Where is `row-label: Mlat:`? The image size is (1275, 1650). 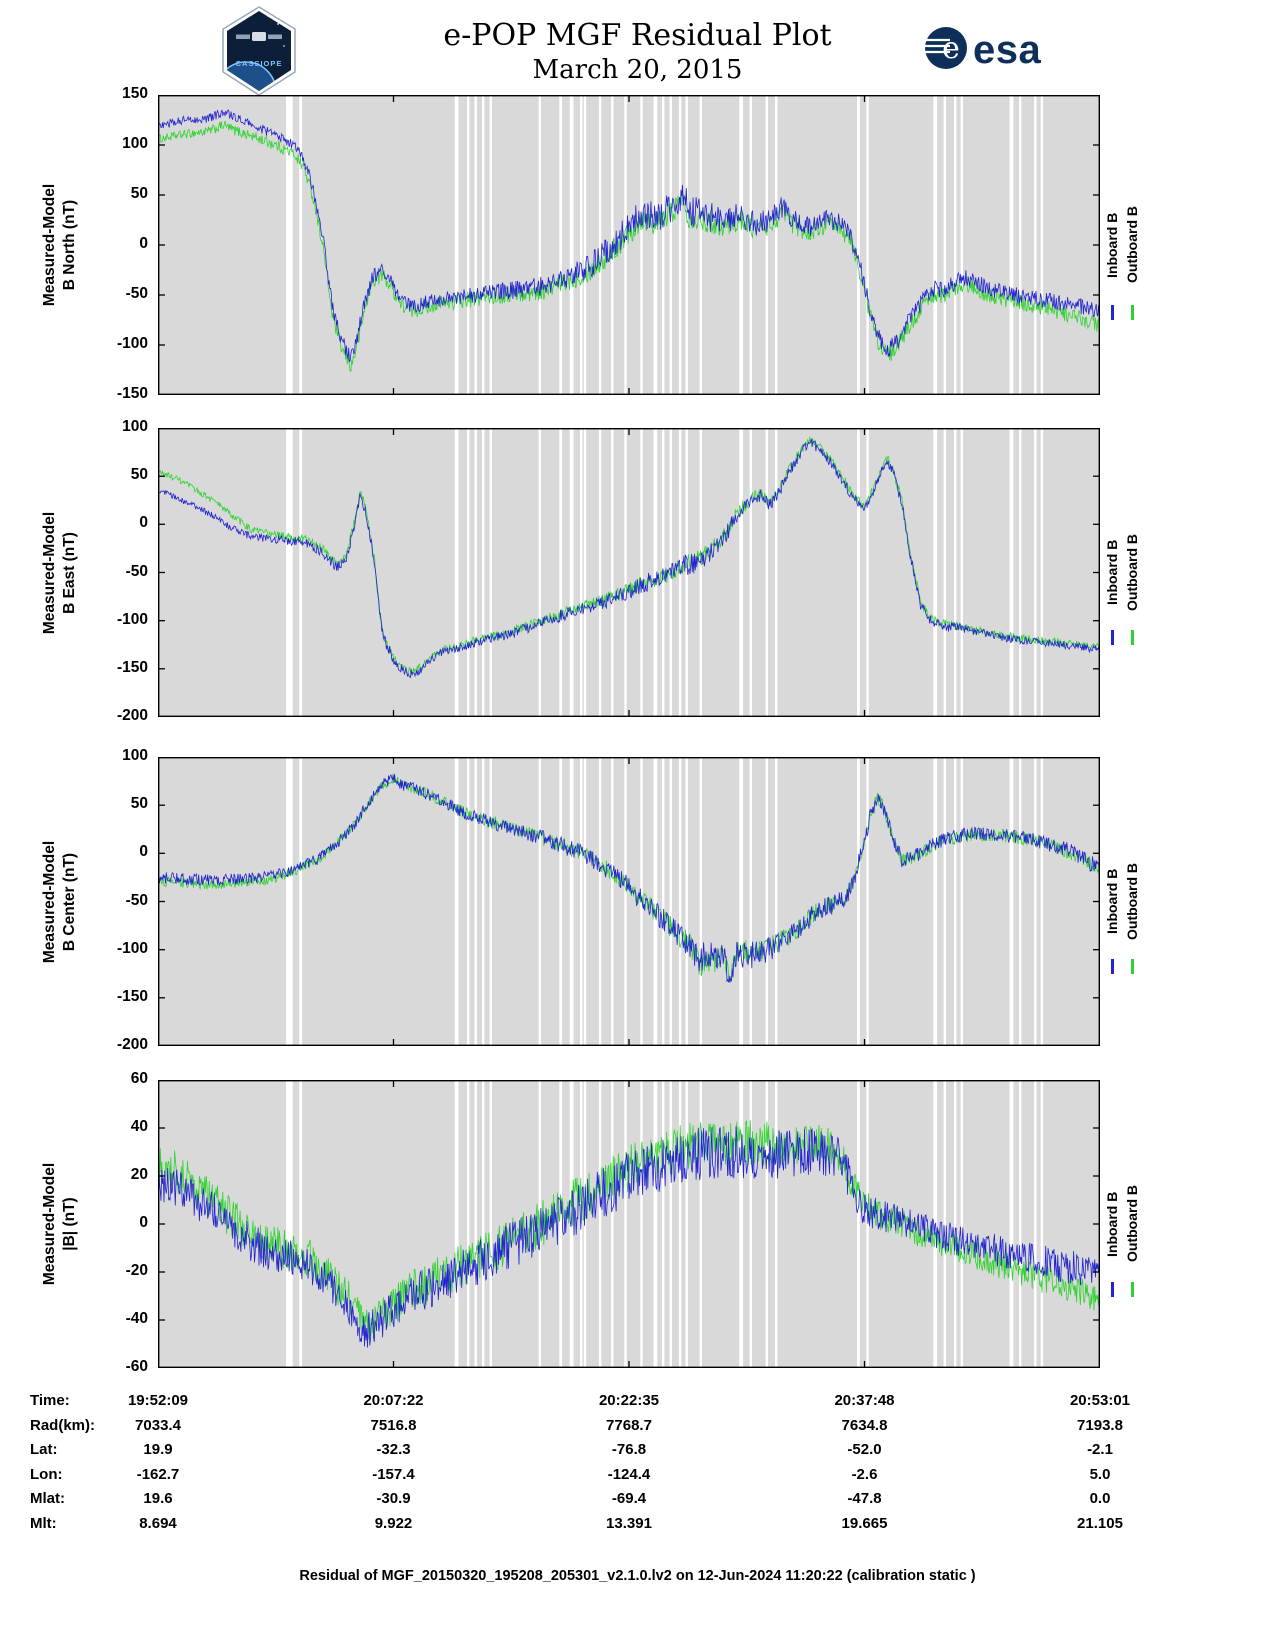
row-label: Mlat: is located at coordinates (47, 1498).